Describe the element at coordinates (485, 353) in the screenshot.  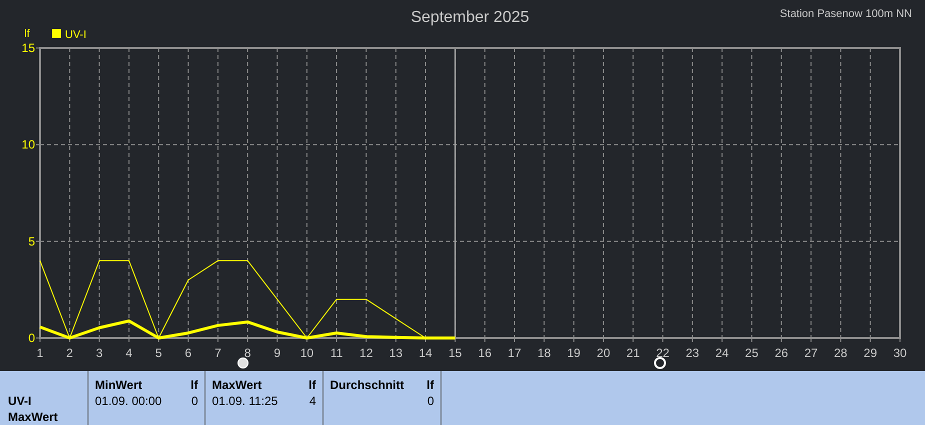
I see `x-tick-label: 16` at that location.